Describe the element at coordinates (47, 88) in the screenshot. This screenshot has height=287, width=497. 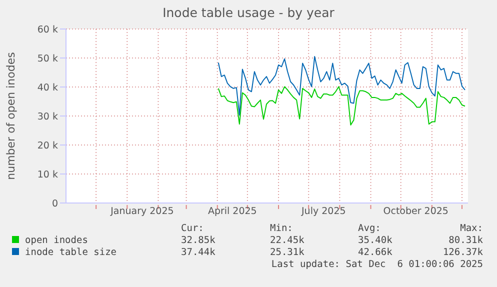
I see `y-tick-label: 40 k` at that location.